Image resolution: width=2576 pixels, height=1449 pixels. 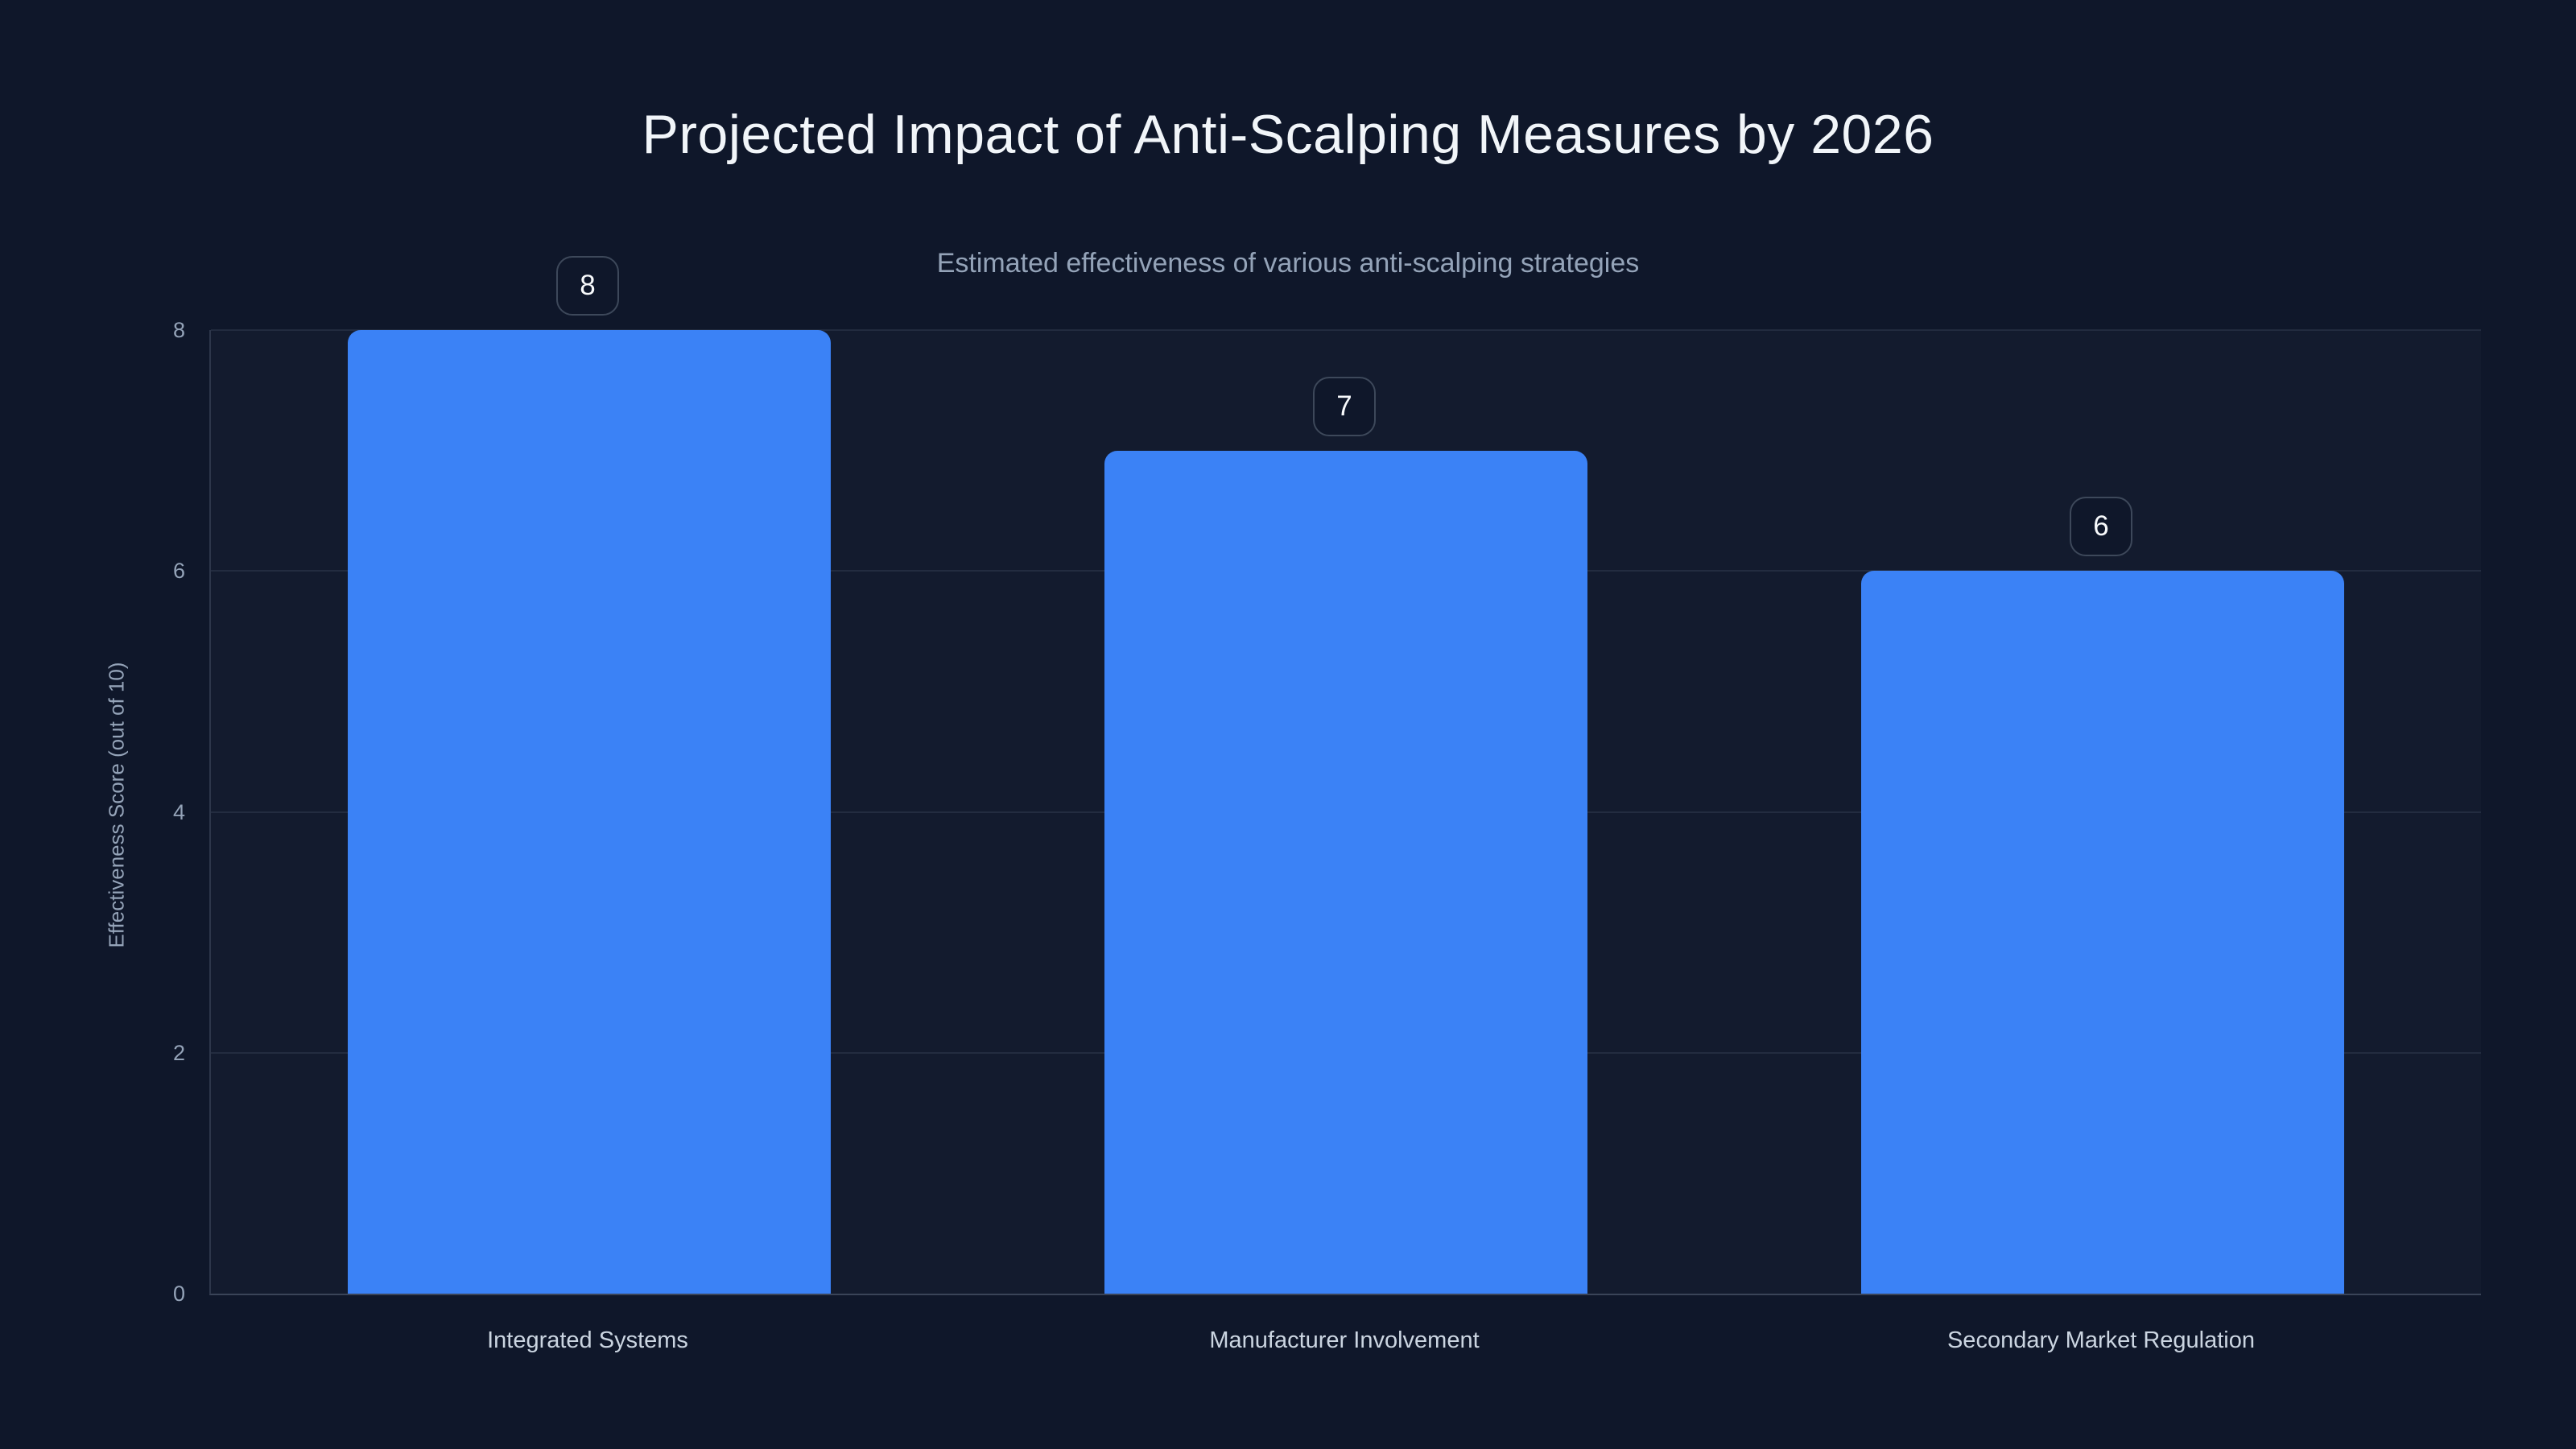 I want to click on x-label-2: Manufacturer Involvement, so click(x=1344, y=1340).